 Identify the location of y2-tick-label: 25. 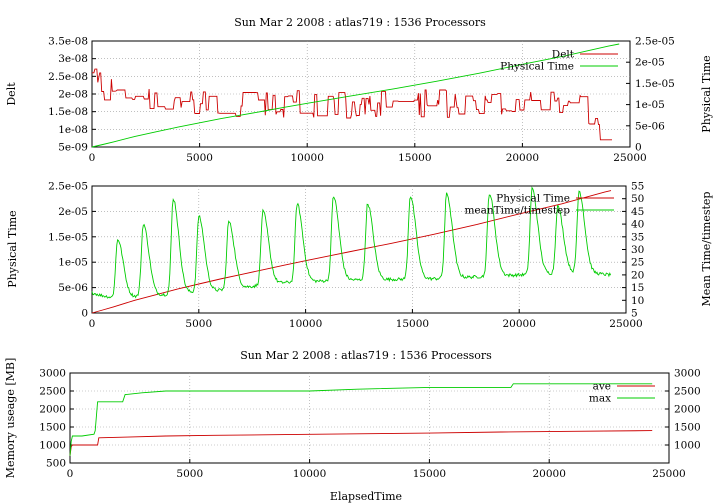
(637, 263).